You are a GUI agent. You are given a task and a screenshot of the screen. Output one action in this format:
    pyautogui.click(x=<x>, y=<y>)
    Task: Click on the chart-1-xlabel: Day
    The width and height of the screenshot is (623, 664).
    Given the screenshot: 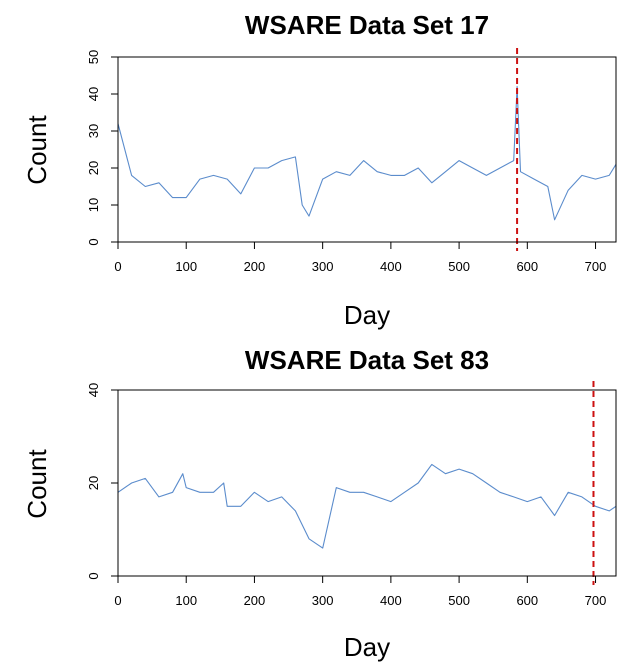 What is the action you would take?
    pyautogui.click(x=367, y=315)
    